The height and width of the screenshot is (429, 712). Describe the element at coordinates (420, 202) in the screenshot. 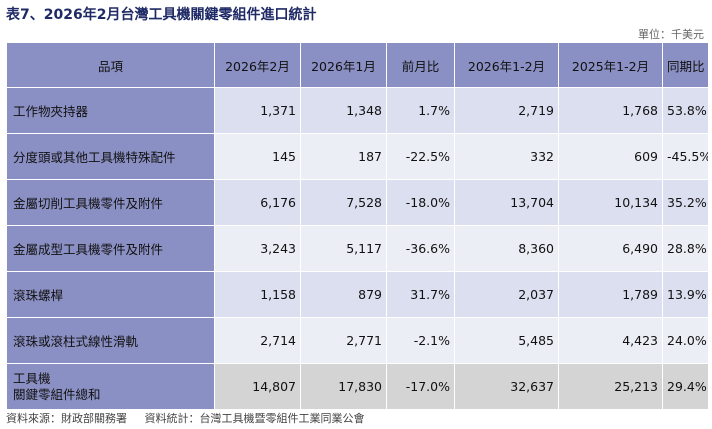

I see `cell-mom: -18.0%` at that location.